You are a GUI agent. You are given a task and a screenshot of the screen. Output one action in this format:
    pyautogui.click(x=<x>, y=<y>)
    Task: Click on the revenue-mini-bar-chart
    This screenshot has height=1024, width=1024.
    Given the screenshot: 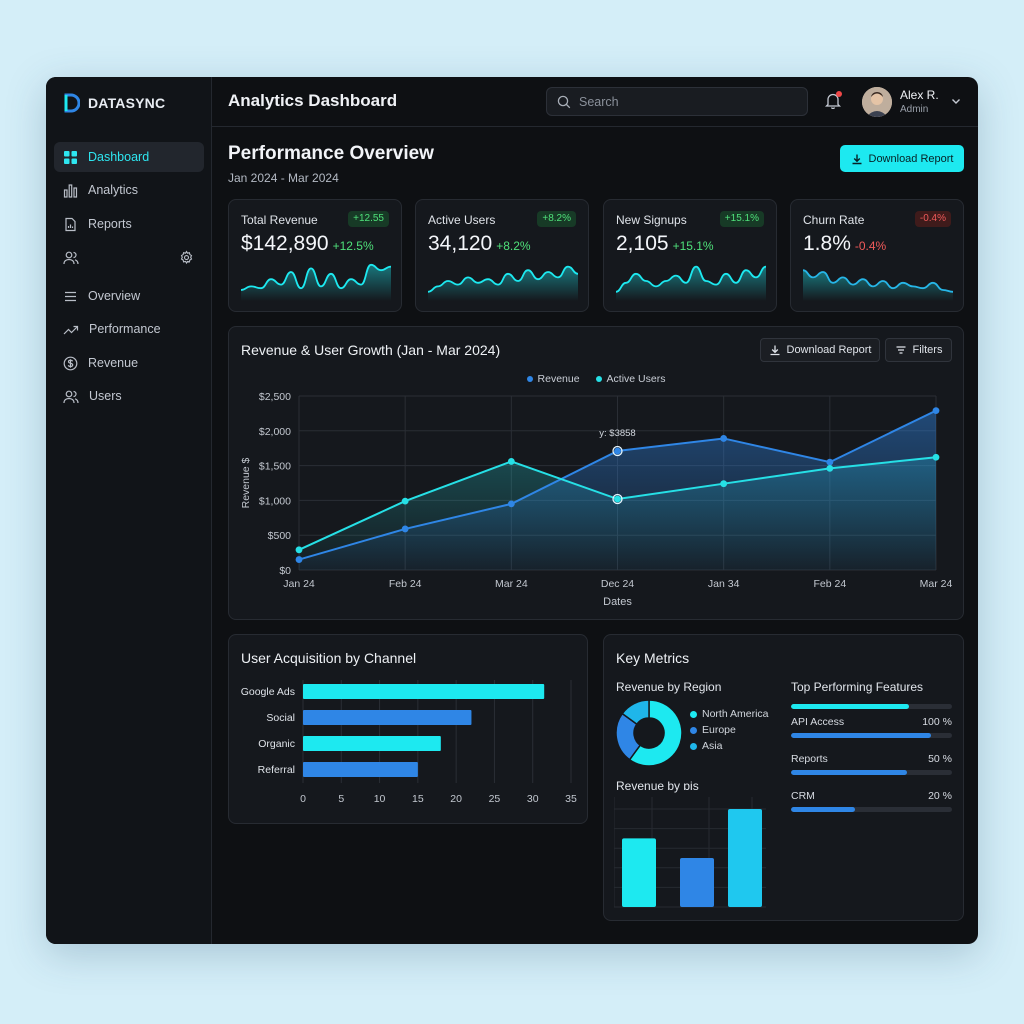 What is the action you would take?
    pyautogui.click(x=690, y=852)
    